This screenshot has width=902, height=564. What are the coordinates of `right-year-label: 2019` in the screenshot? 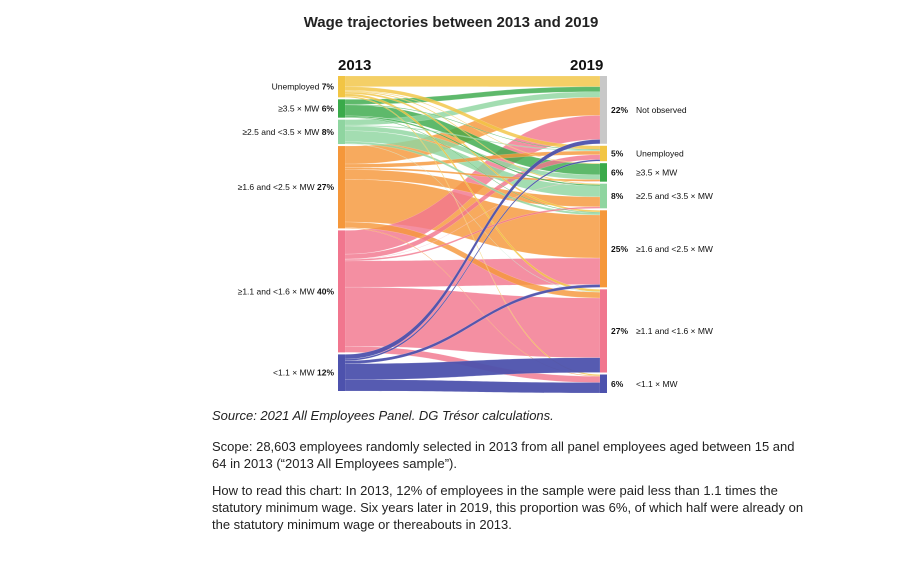 It's located at (586, 65).